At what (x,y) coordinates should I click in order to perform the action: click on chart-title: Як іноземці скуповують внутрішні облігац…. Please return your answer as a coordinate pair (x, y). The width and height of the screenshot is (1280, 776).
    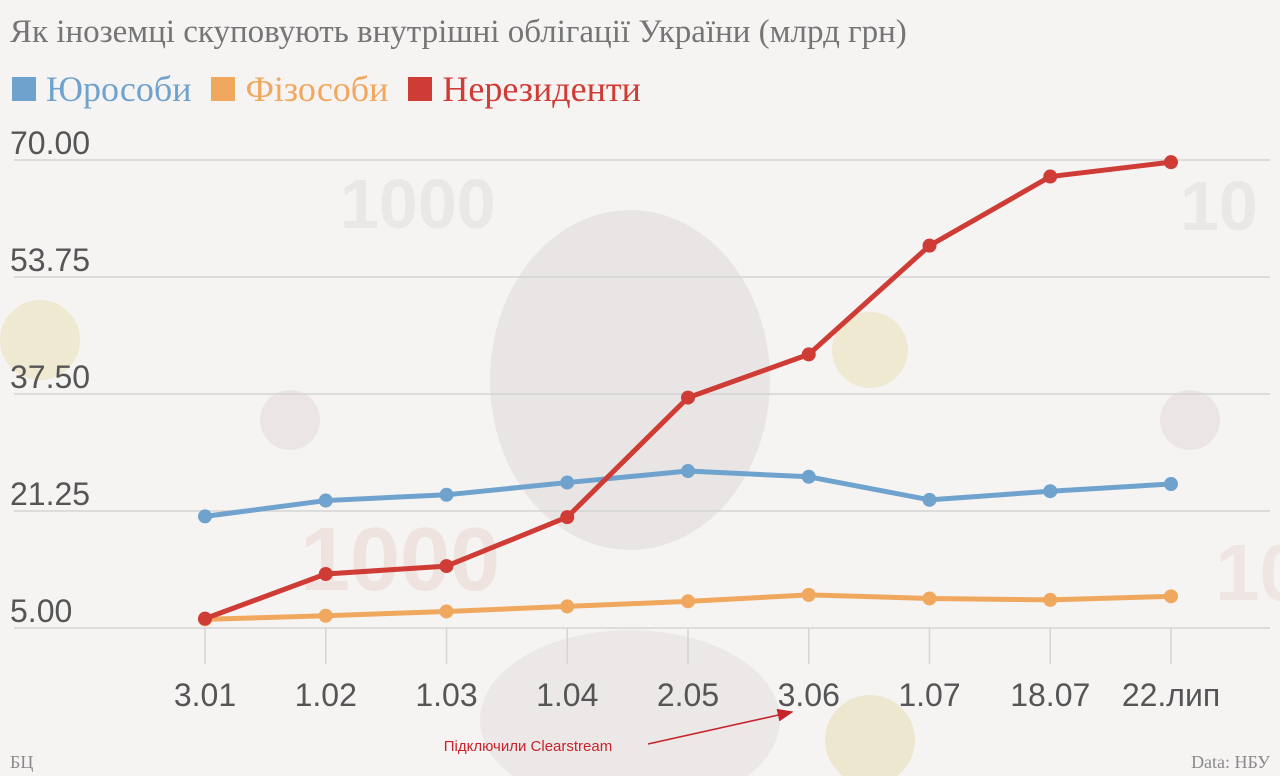
    Looking at the image, I should click on (458, 32).